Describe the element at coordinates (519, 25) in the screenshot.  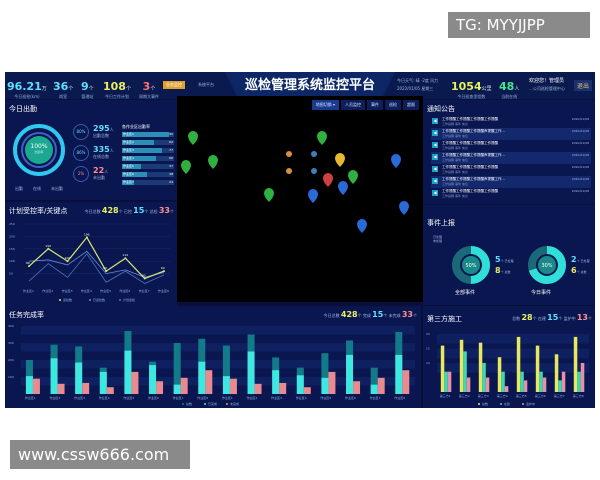
I see `watermark-top: TG: MYYJJPP` at that location.